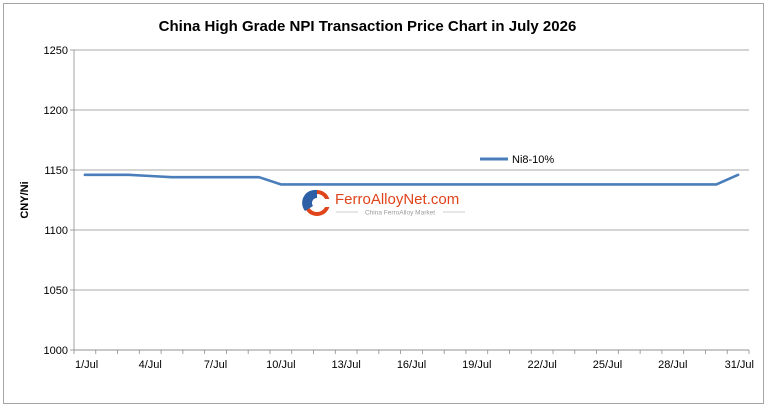 This screenshot has height=409, width=769. I want to click on y-tick-label: 1000, so click(56, 351).